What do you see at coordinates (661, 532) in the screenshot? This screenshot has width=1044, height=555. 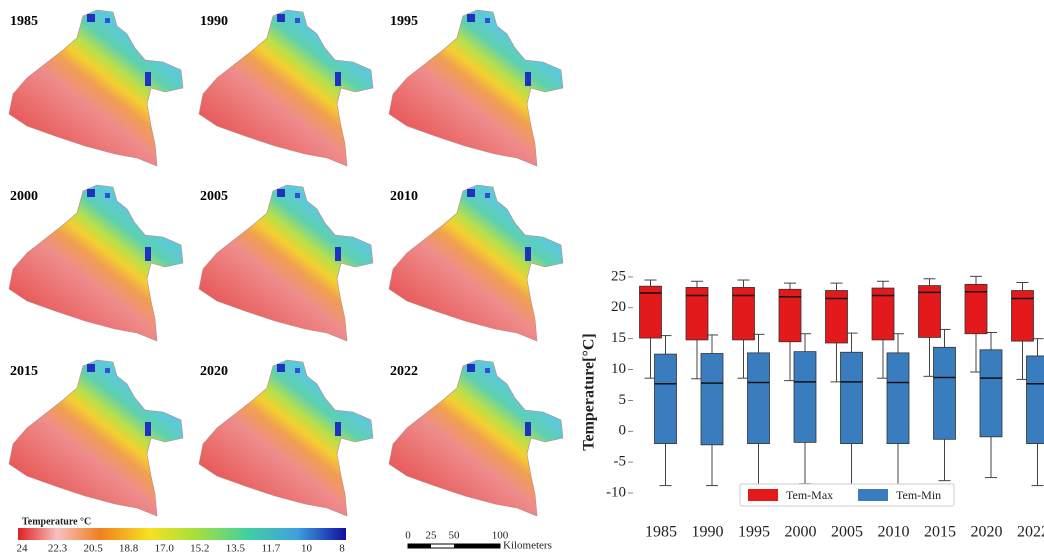 I see `x-tick-label: 1985` at bounding box center [661, 532].